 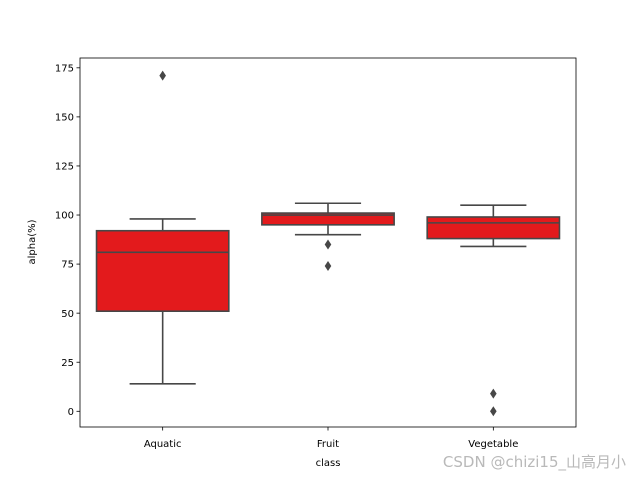 What do you see at coordinates (67, 363) in the screenshot?
I see `y-tick-label: 25` at bounding box center [67, 363].